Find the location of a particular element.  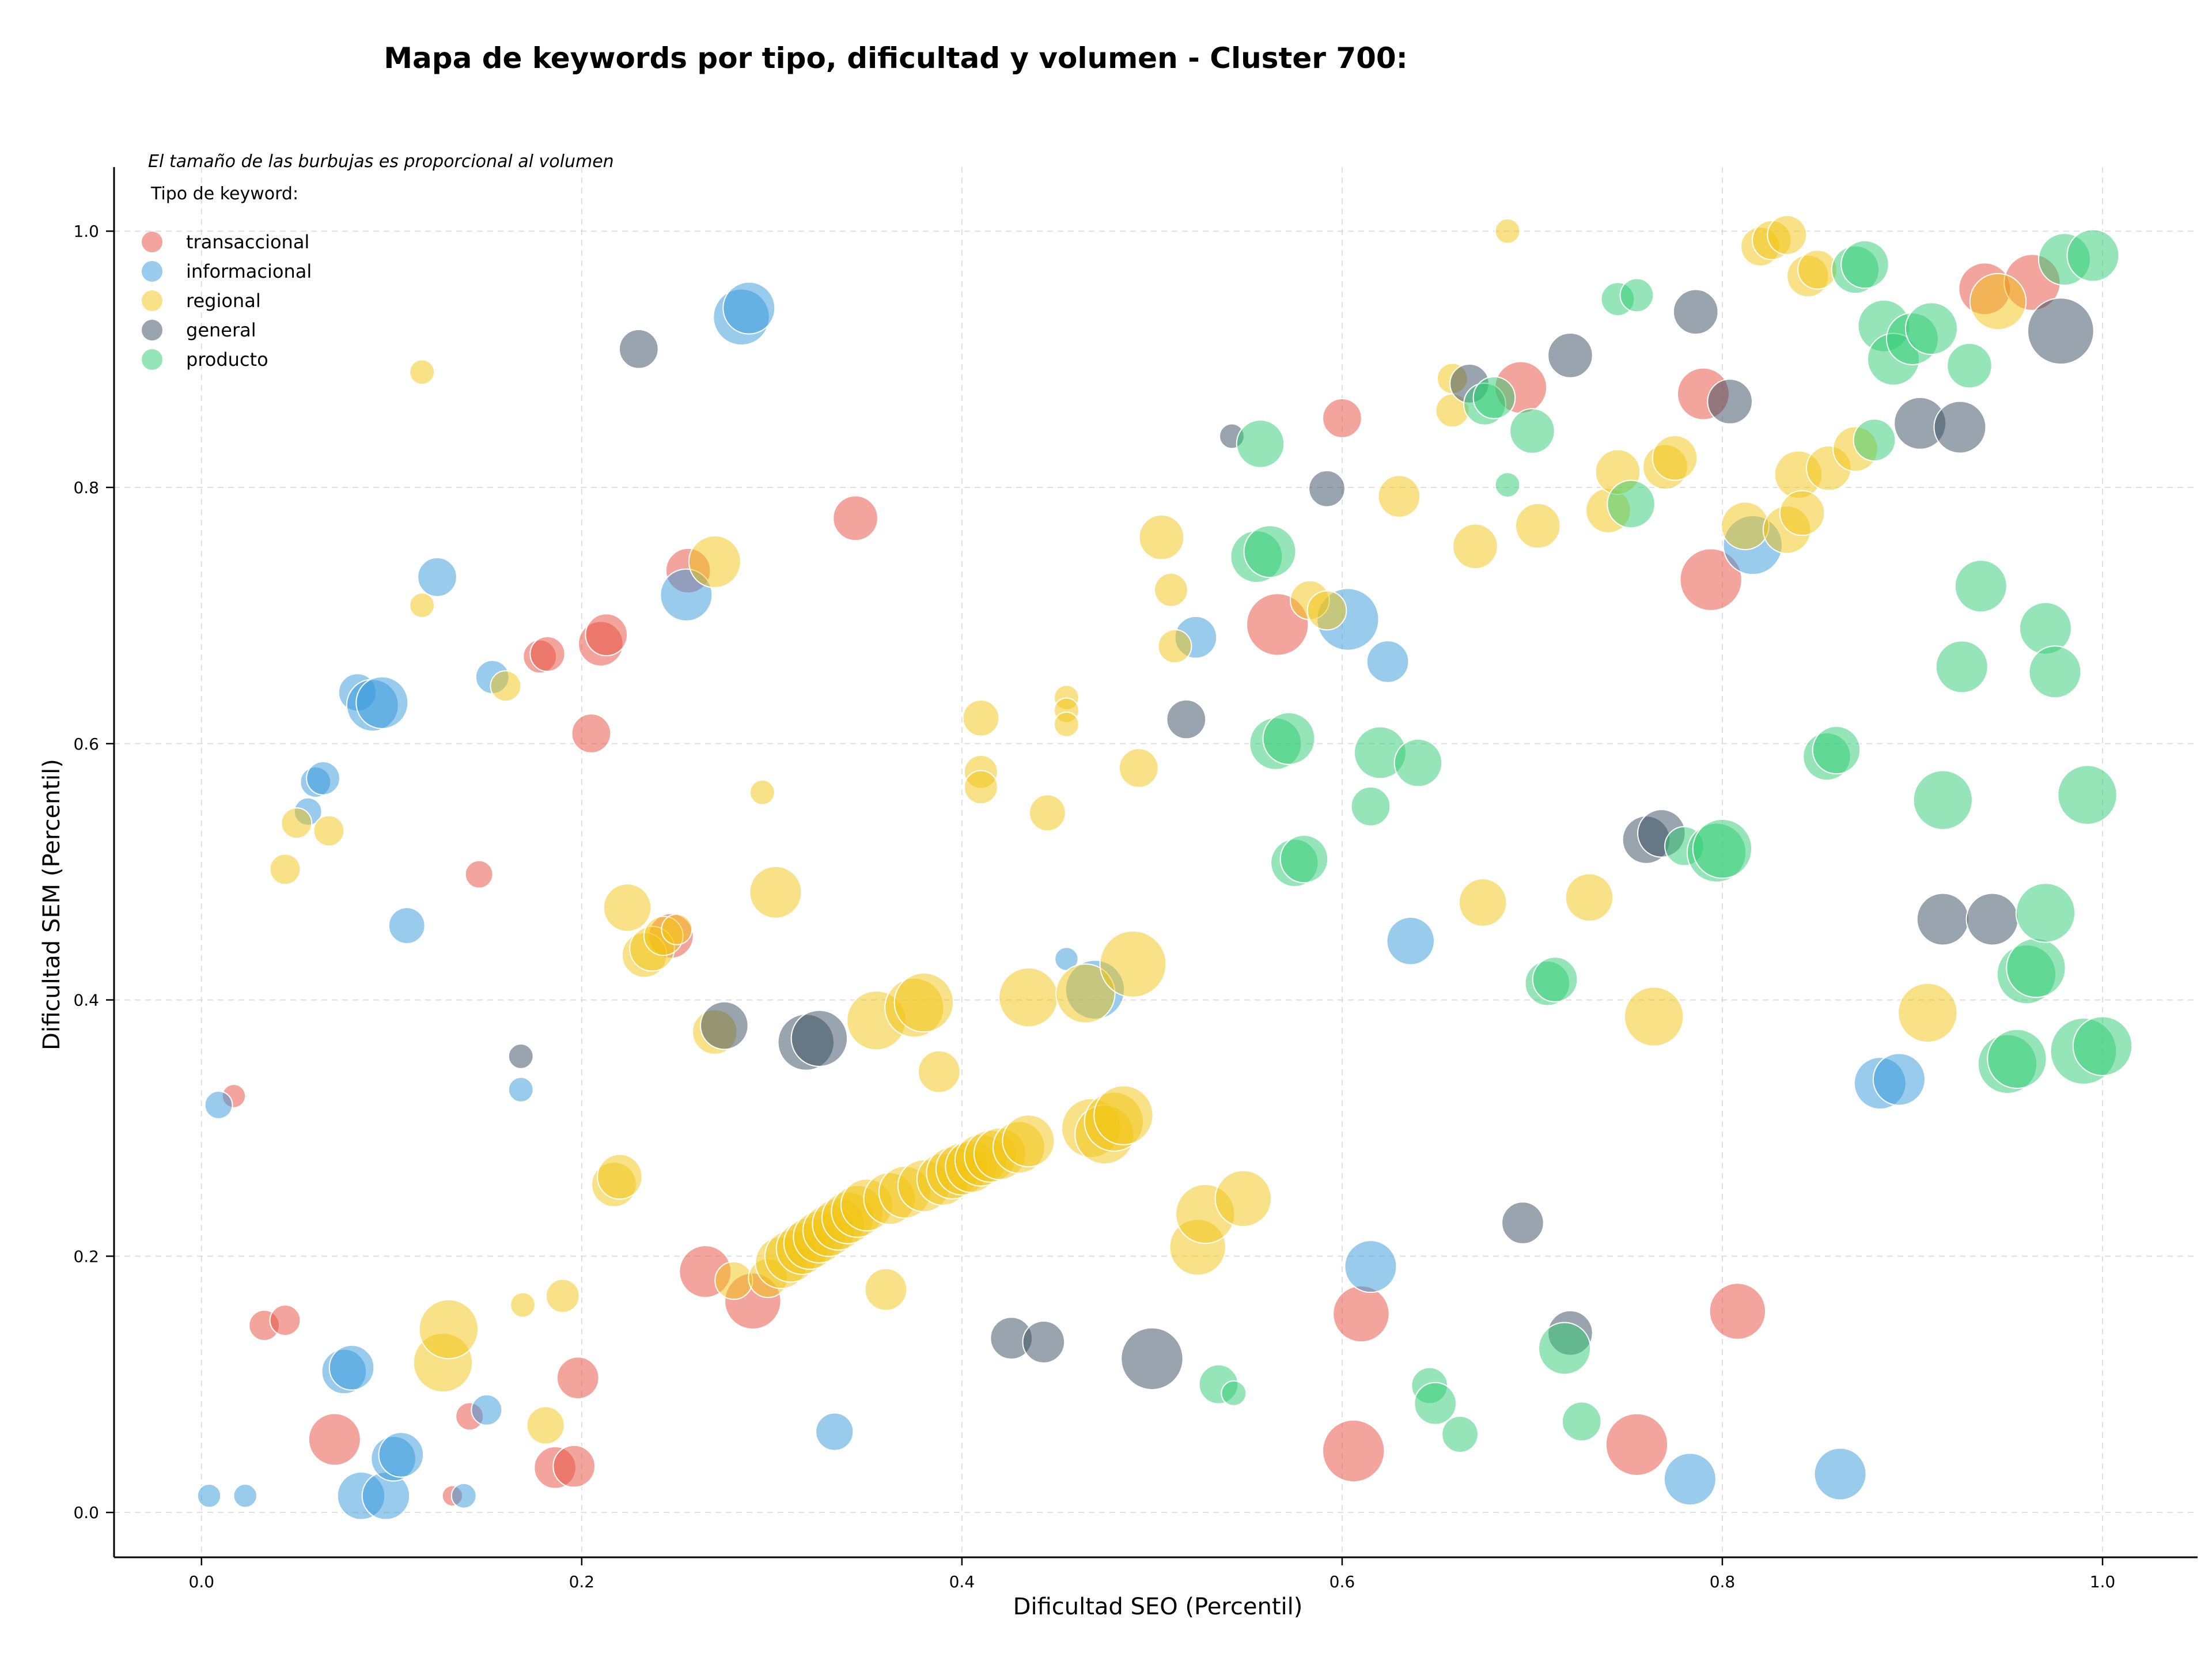

legend-label-producto: producto is located at coordinates (227, 359).